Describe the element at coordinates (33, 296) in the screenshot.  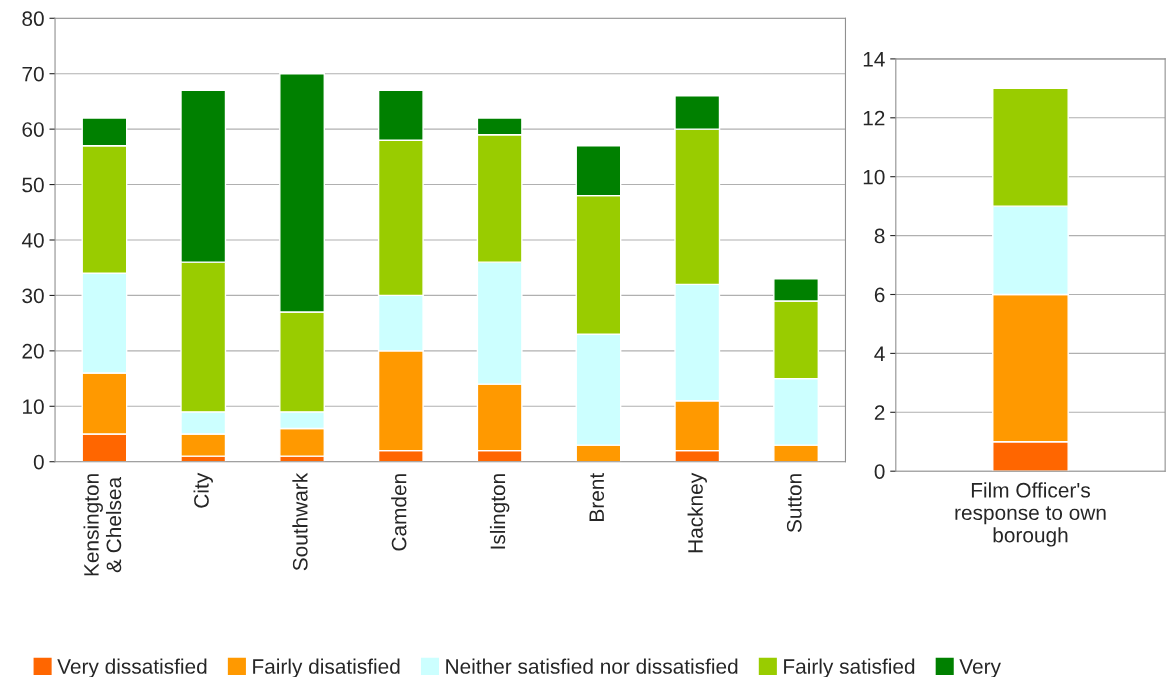
I see `y-tick-label: 30` at that location.